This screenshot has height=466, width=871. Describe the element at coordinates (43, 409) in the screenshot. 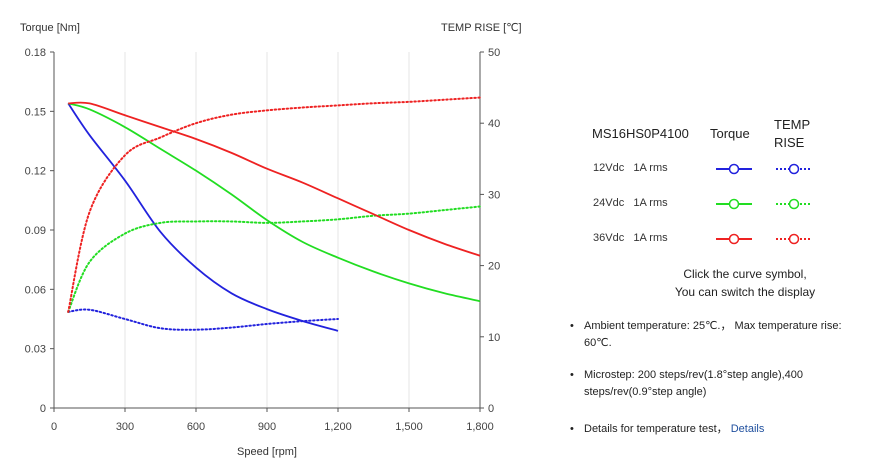

I see `y-left-tick-label: 0` at that location.